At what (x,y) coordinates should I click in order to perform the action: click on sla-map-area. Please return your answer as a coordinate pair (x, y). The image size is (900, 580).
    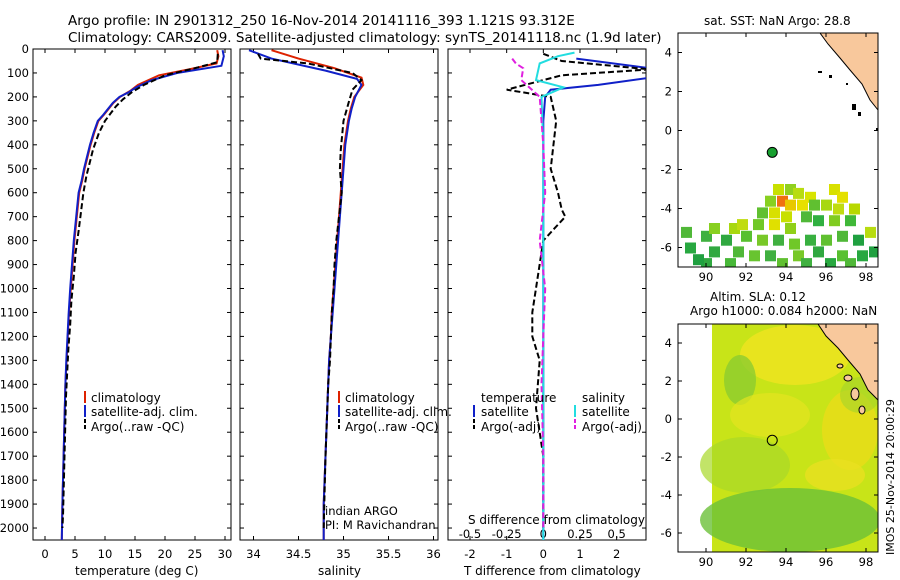
    Looking at the image, I should click on (778, 438).